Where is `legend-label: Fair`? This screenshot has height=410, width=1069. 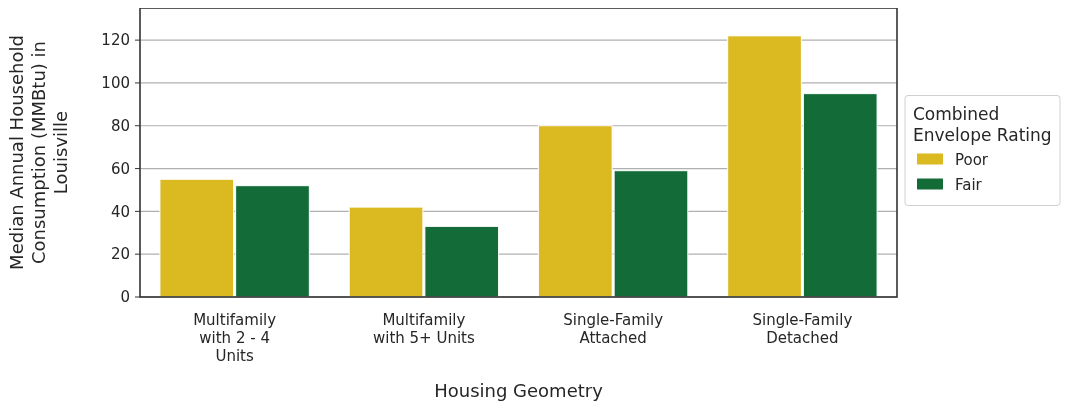
legend-label: Fair is located at coordinates (969, 184).